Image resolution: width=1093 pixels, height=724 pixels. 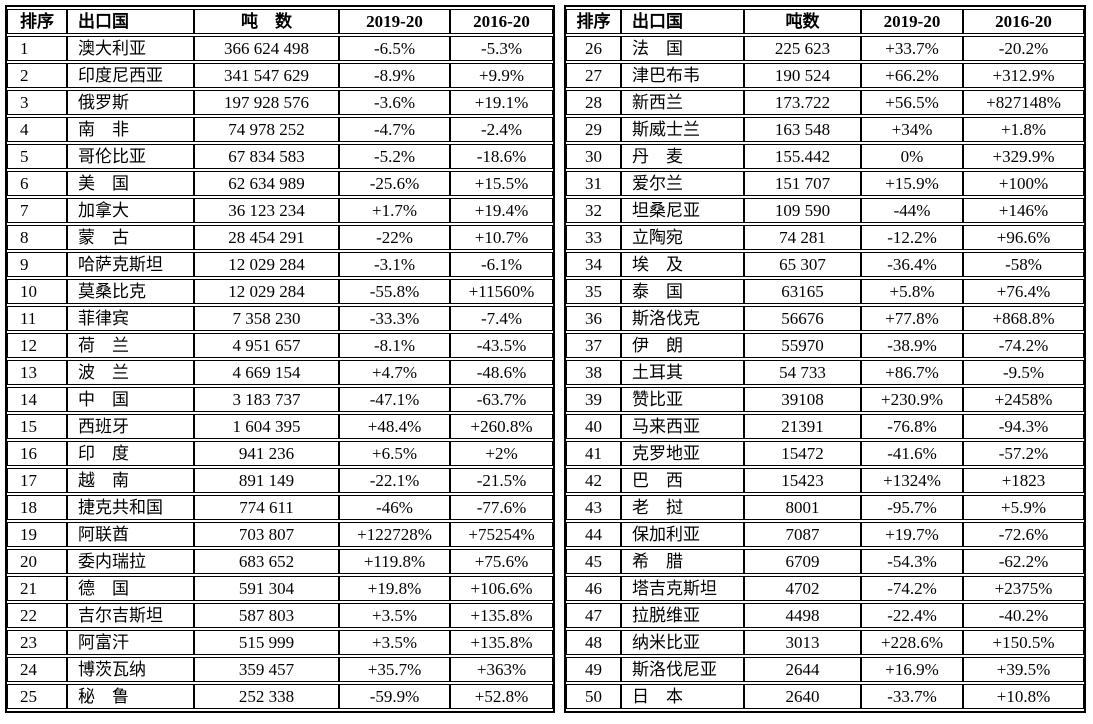 What do you see at coordinates (37, 183) in the screenshot?
I see `rank-cell: 6` at bounding box center [37, 183].